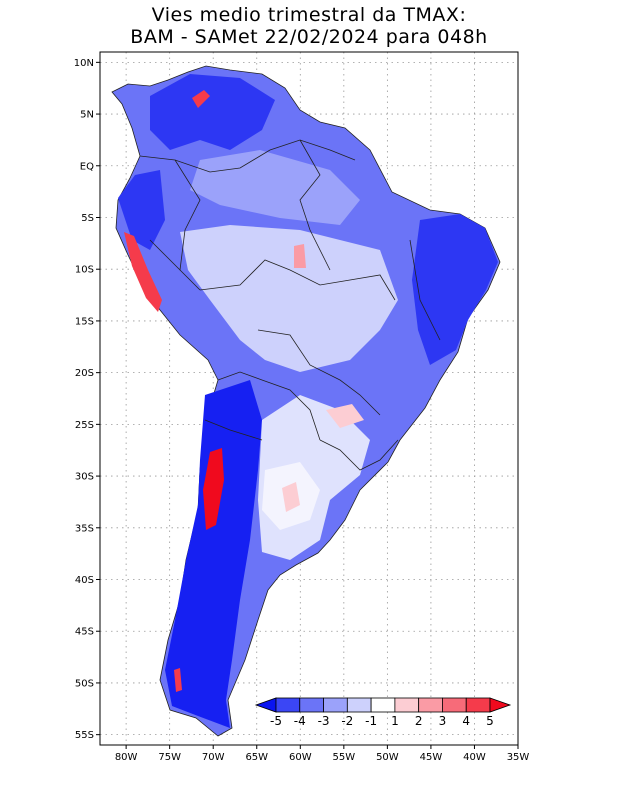 The image size is (618, 800). I want to click on positive-patch-venezuela, so click(201, 99).